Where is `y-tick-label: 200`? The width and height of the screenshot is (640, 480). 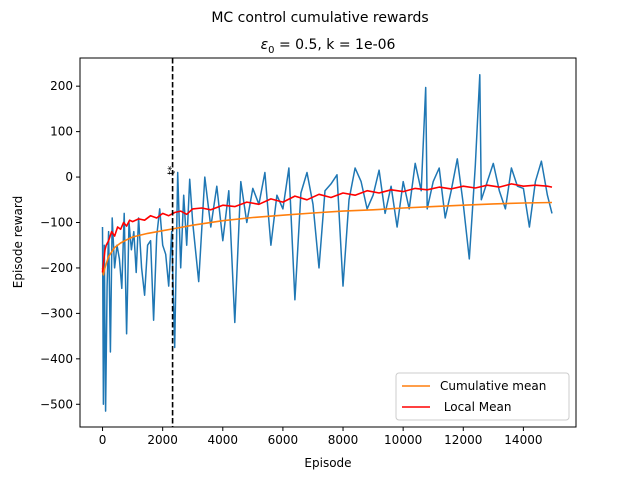
y-tick-label: 200 is located at coordinates (61, 86).